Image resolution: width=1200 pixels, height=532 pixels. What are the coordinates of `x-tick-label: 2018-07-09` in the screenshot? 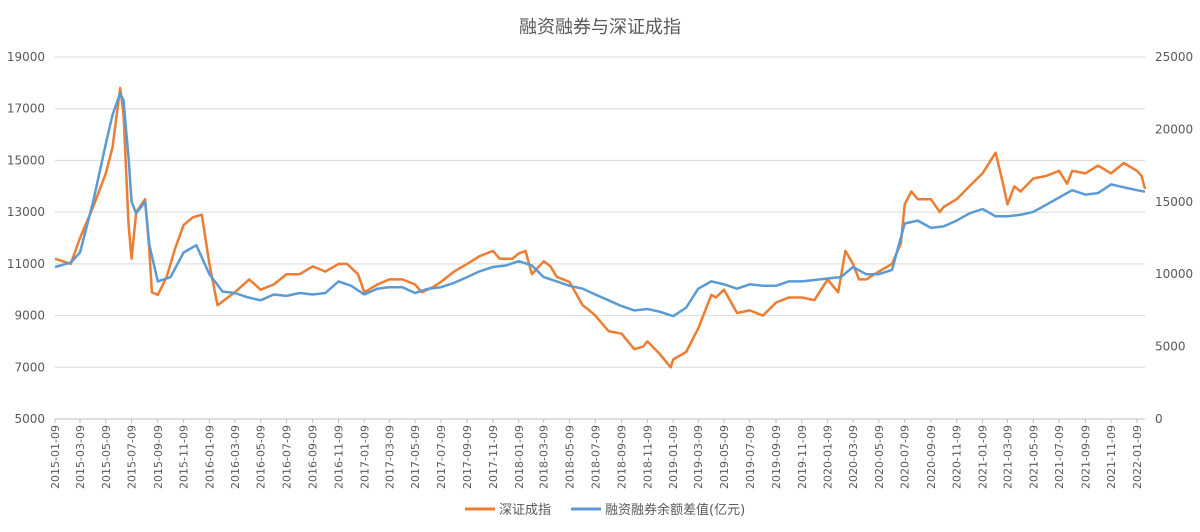 It's located at (595, 457).